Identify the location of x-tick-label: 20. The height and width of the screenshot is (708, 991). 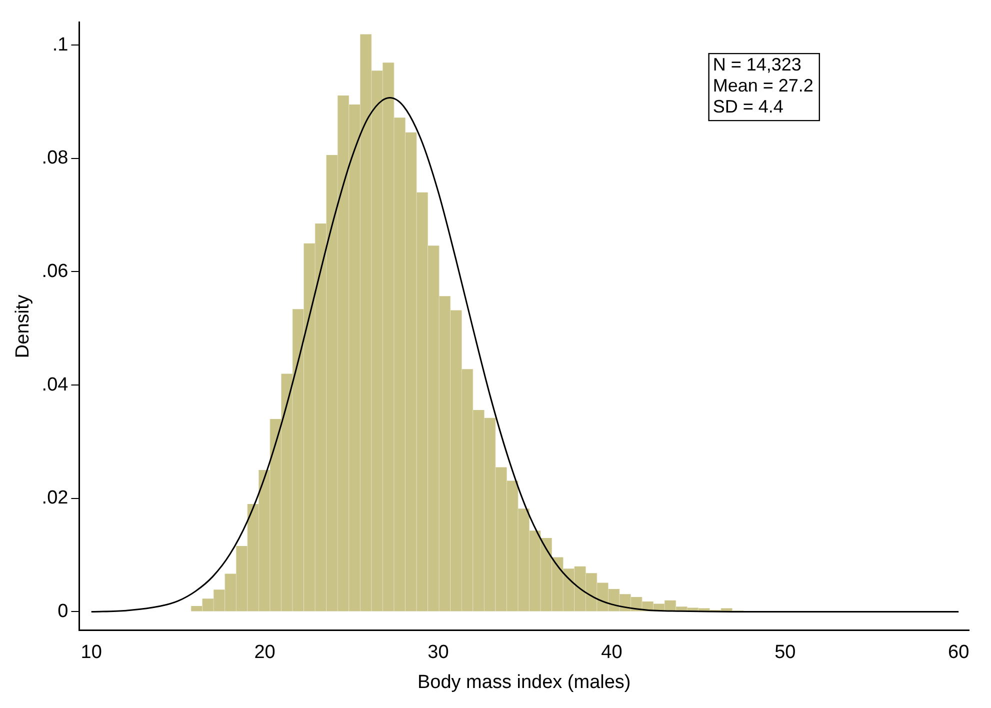
(265, 653).